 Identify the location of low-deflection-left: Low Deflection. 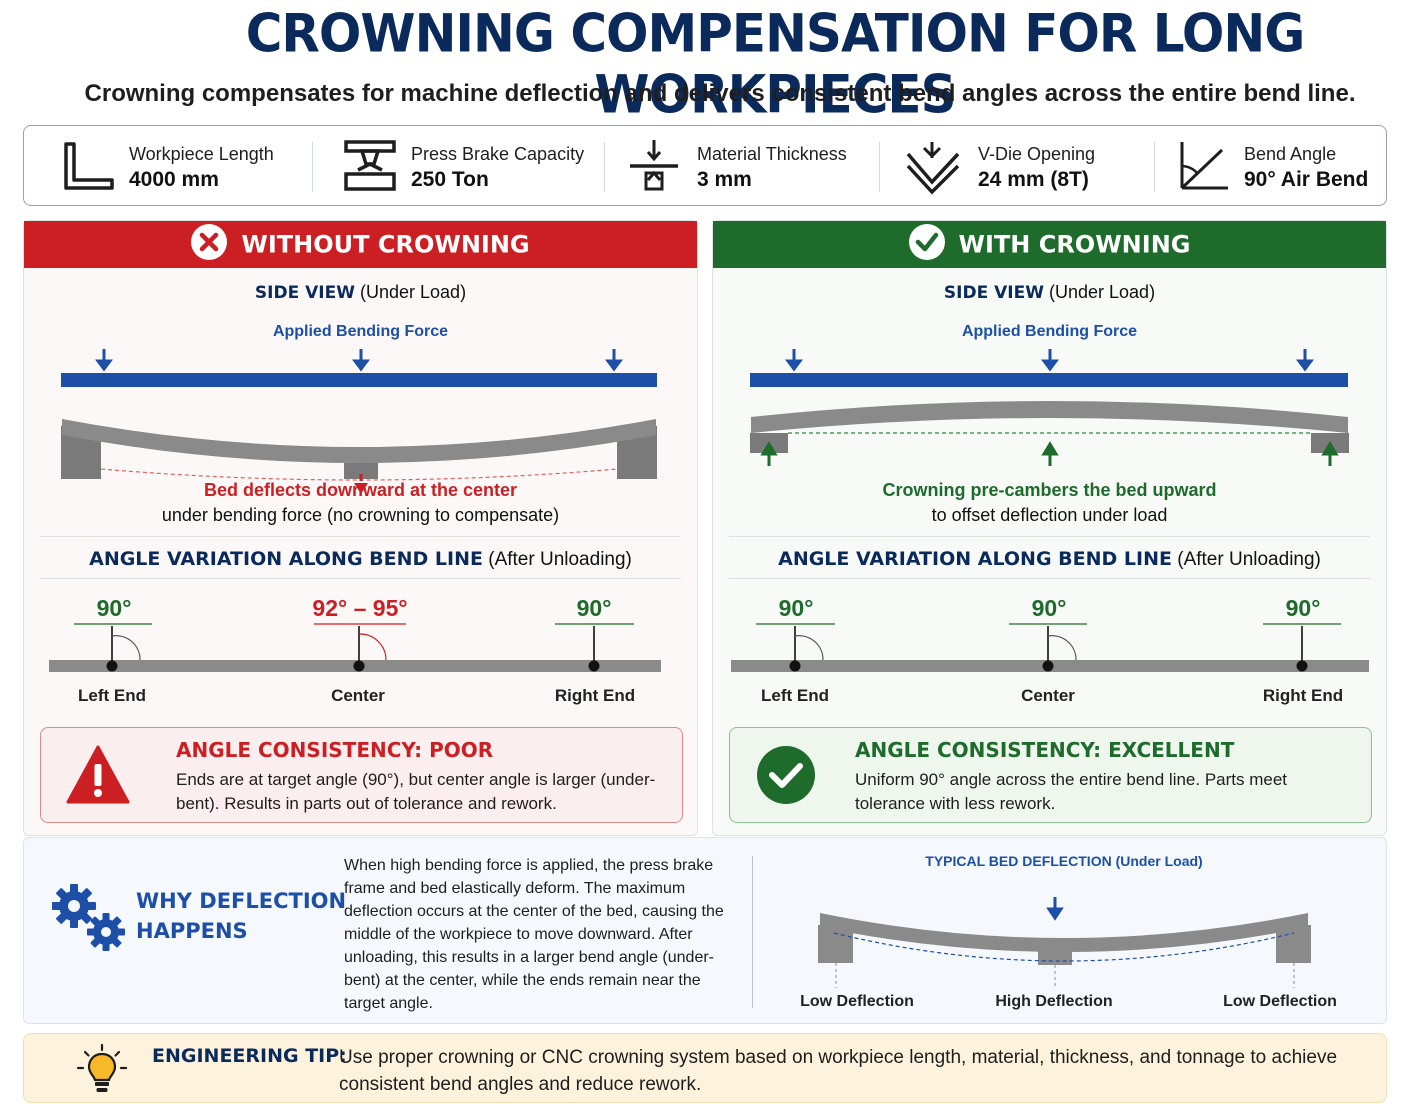
(857, 1001).